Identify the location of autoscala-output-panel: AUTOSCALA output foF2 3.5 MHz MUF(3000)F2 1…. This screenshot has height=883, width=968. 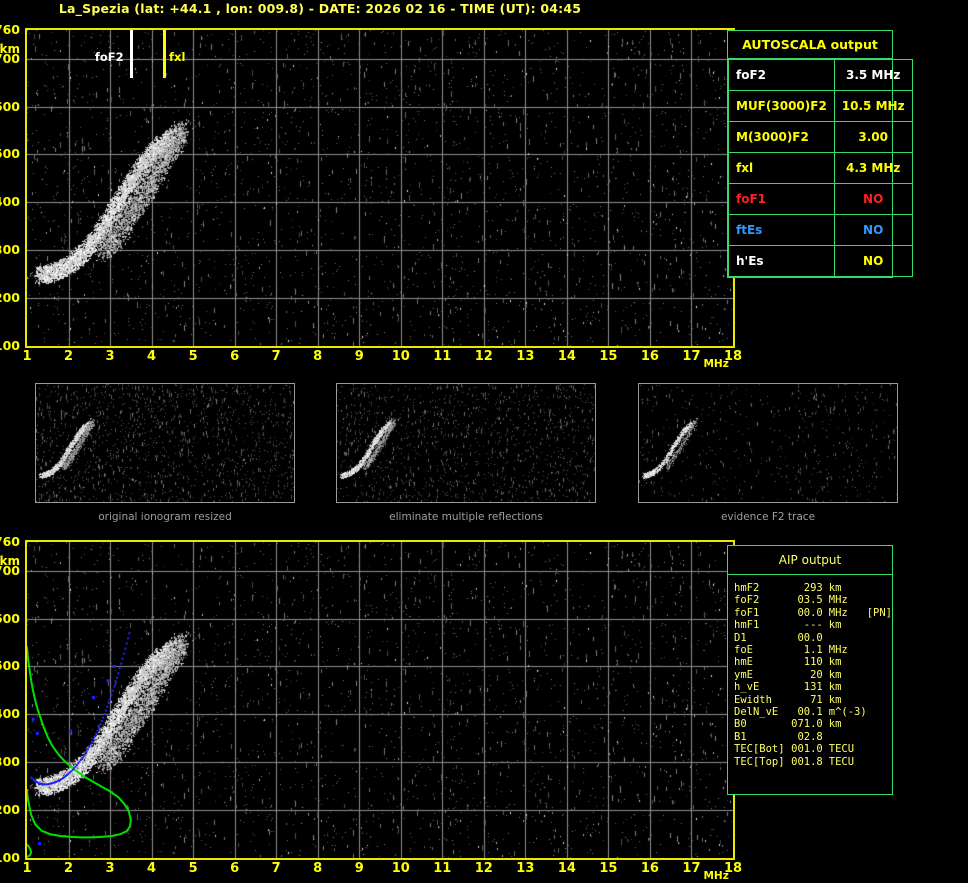
(820, 154).